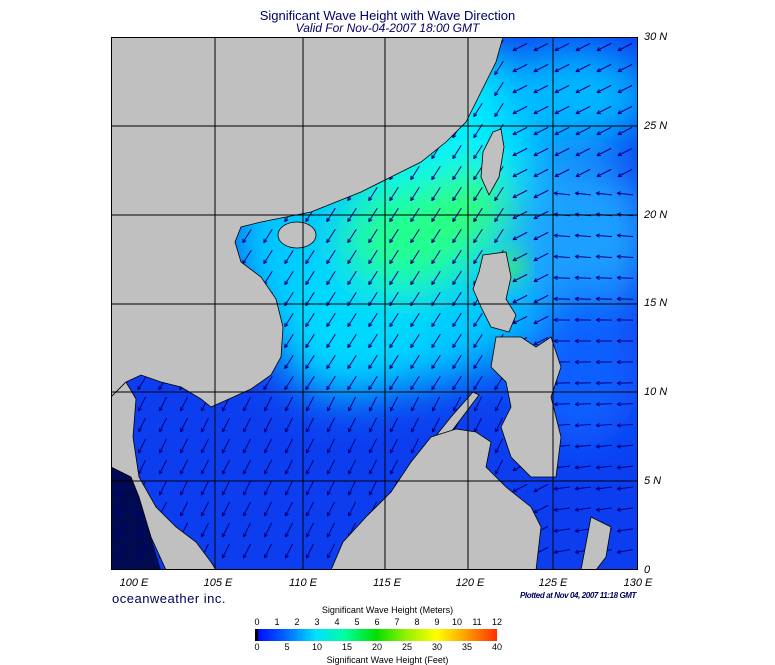  I want to click on colorbar-meters-tick: 0, so click(257, 622).